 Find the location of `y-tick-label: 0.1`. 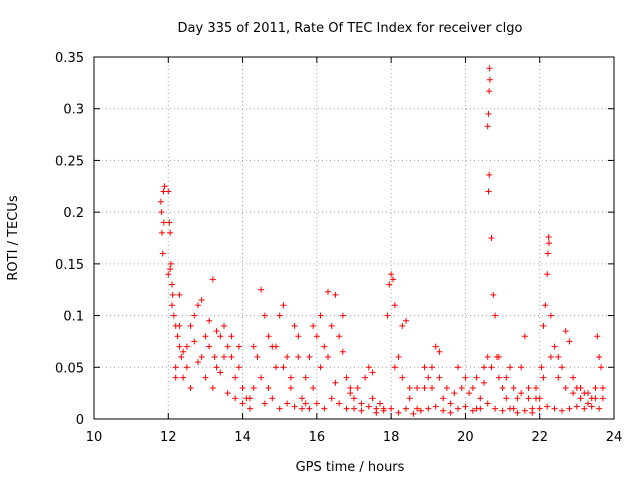

y-tick-label: 0.1 is located at coordinates (73, 317).